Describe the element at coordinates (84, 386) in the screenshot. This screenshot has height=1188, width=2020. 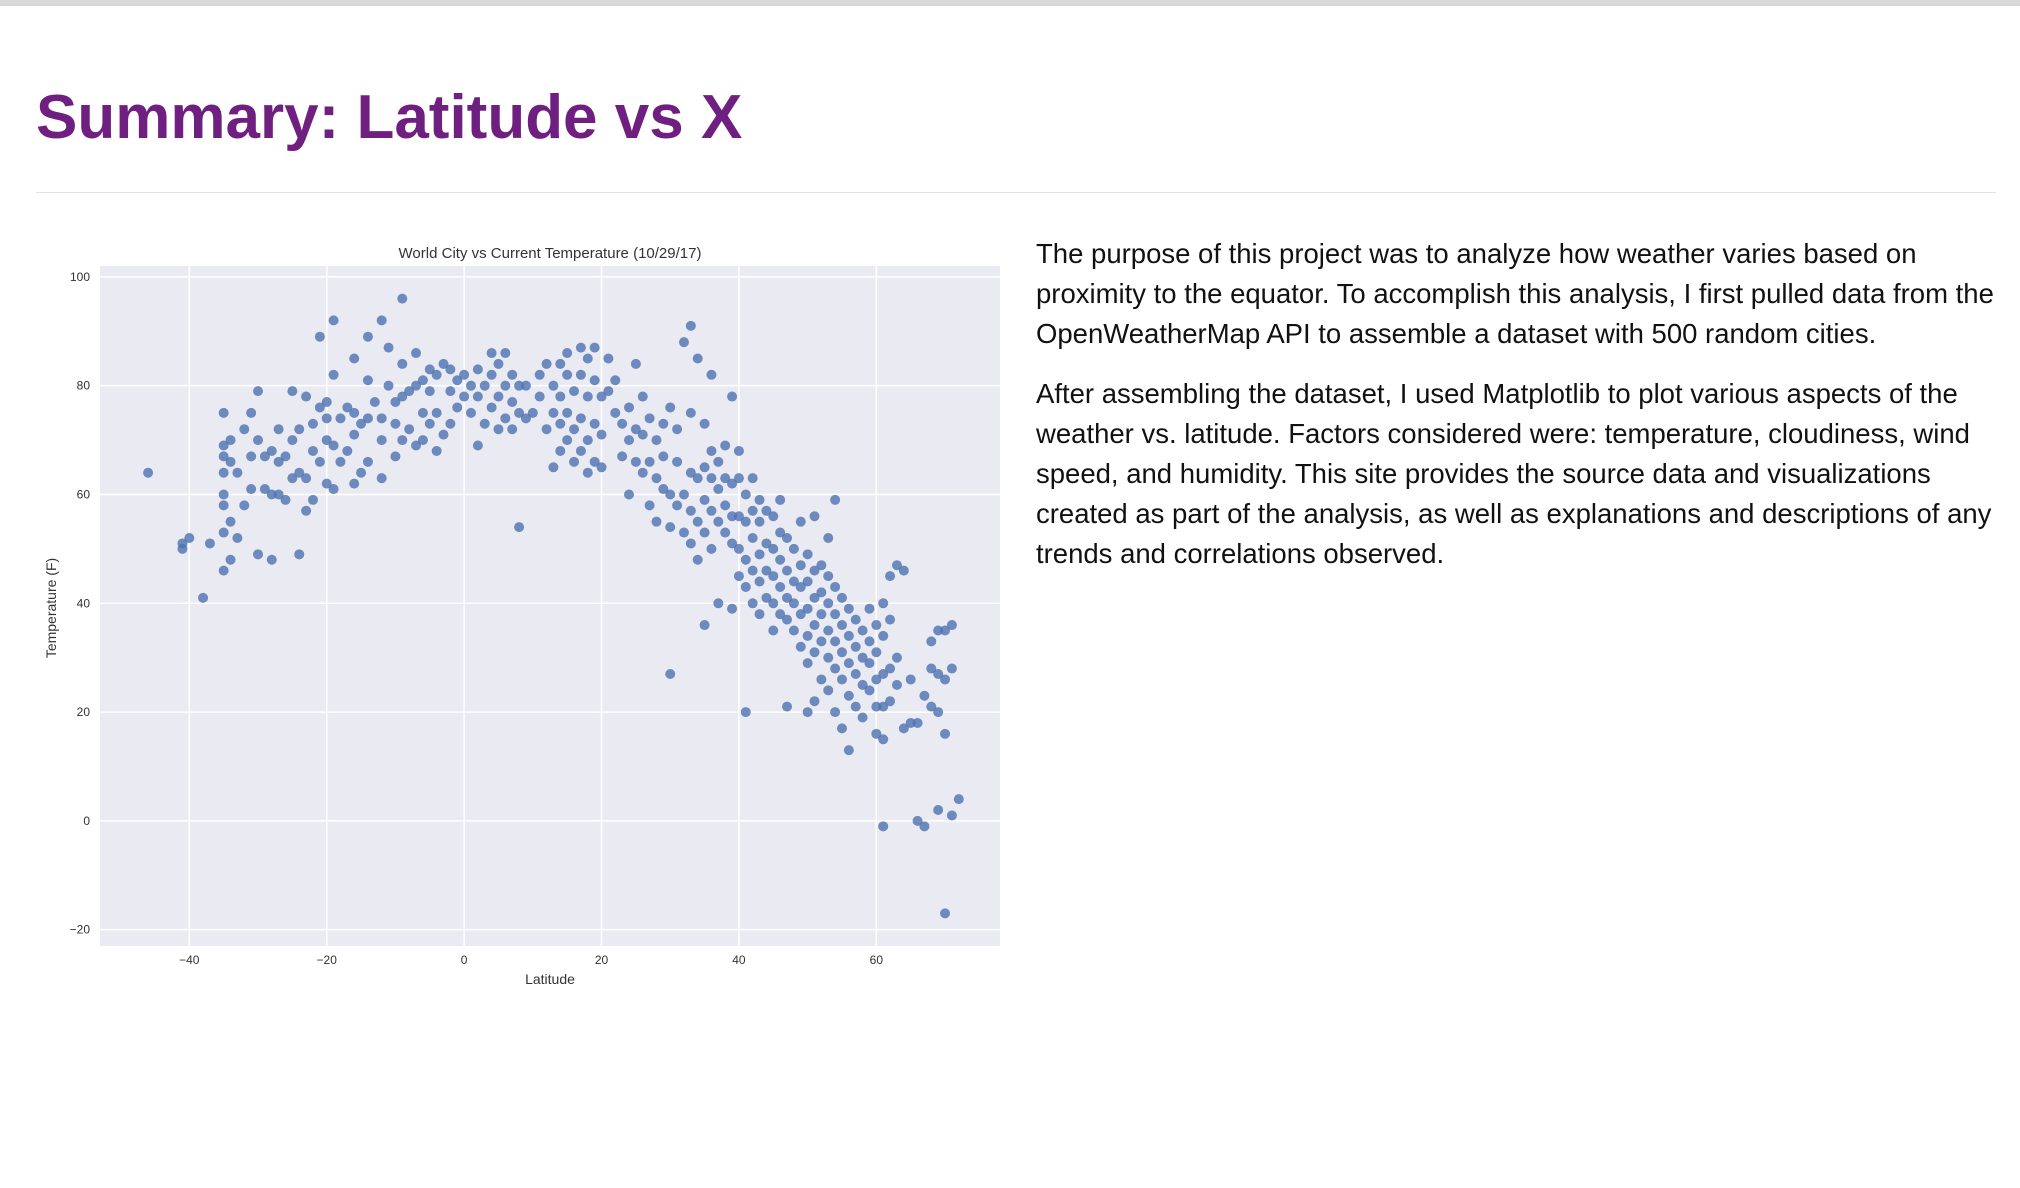
I see `y-tick-label: 80` at that location.